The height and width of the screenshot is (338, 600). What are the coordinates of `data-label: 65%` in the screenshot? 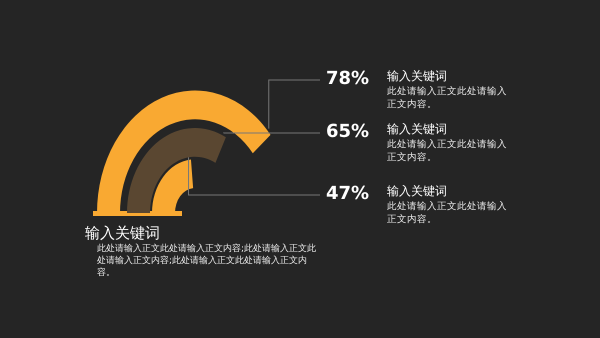 It's located at (348, 131).